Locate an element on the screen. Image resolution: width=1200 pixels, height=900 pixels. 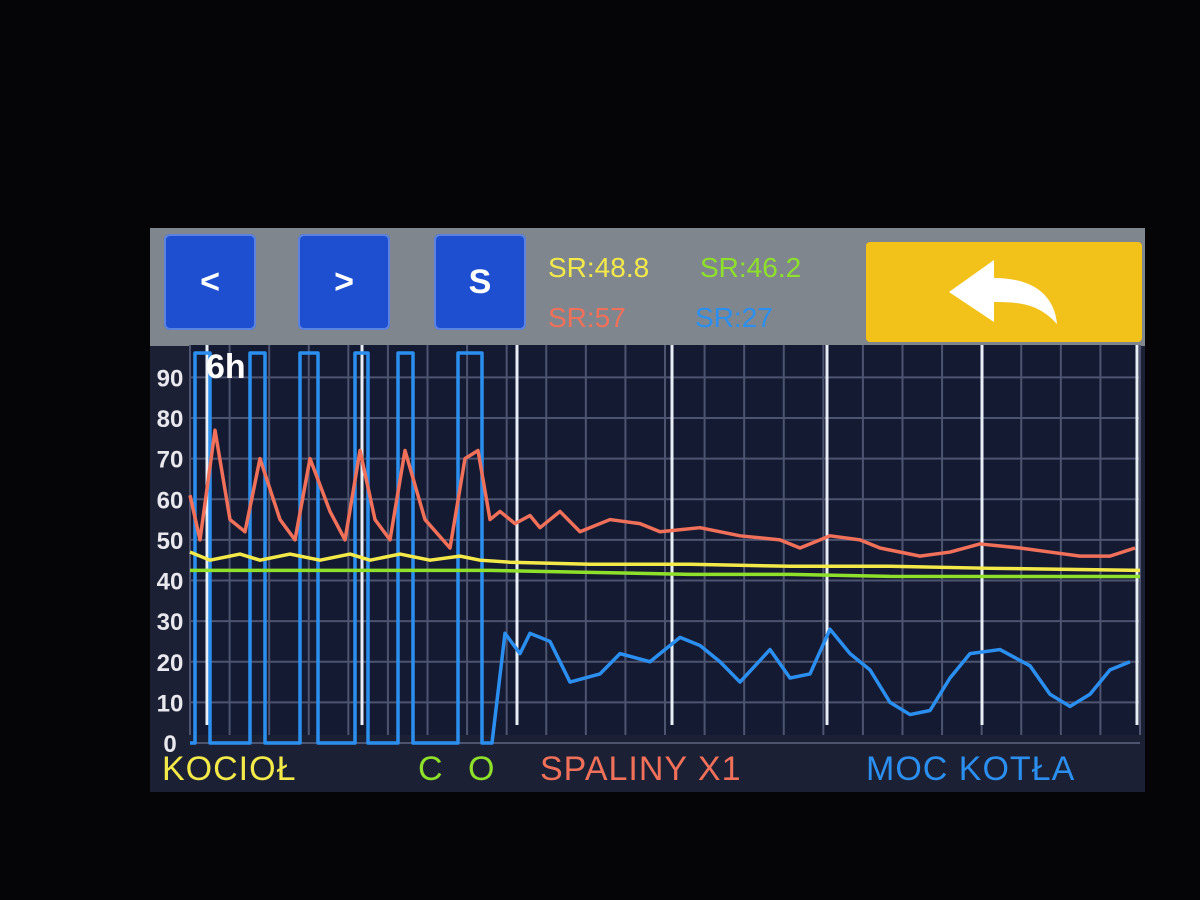
legend-kociol: KOCIOŁ is located at coordinates (229, 769).